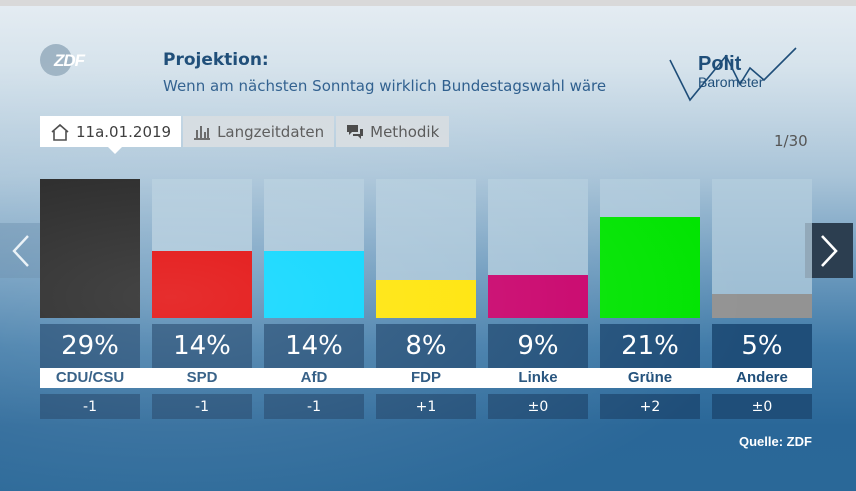 The height and width of the screenshot is (491, 856). What do you see at coordinates (314, 377) in the screenshot?
I see `party-name-label: AfD` at bounding box center [314, 377].